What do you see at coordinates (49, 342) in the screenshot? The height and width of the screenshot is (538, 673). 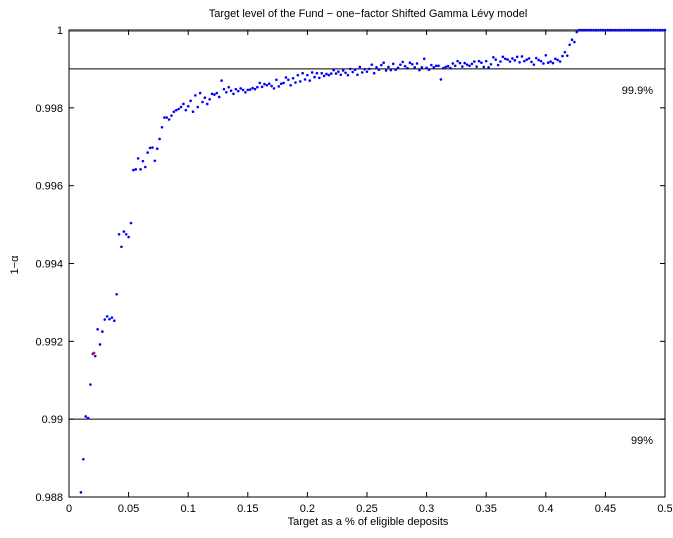 I see `y-tick-label: 0.992` at bounding box center [49, 342].